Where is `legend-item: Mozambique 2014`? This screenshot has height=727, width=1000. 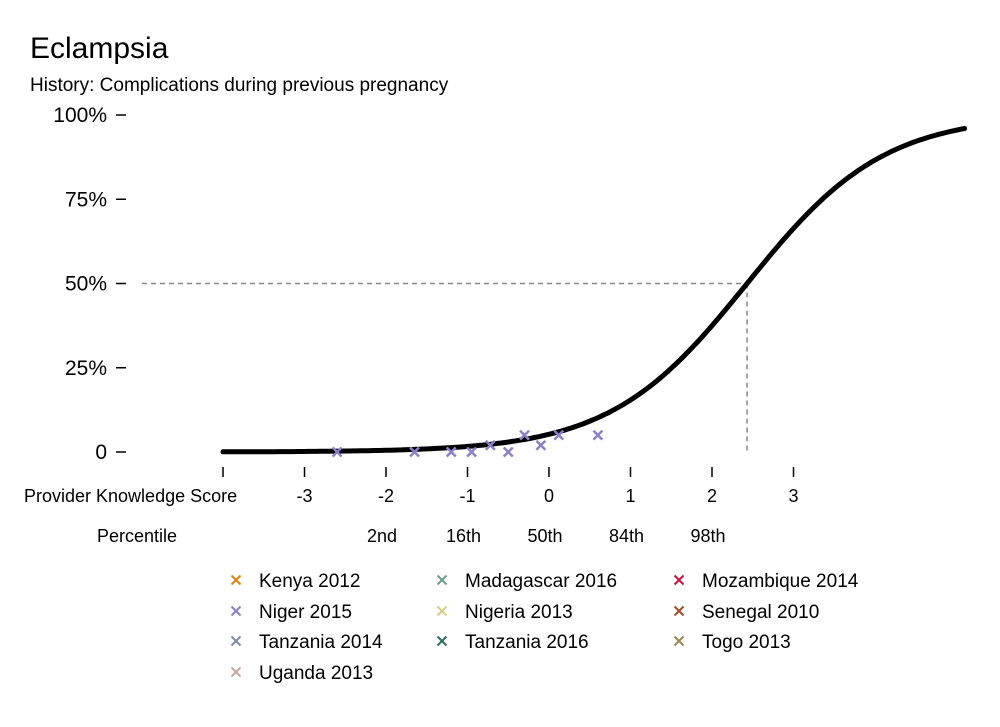
legend-item: Mozambique 2014 is located at coordinates (766, 581).